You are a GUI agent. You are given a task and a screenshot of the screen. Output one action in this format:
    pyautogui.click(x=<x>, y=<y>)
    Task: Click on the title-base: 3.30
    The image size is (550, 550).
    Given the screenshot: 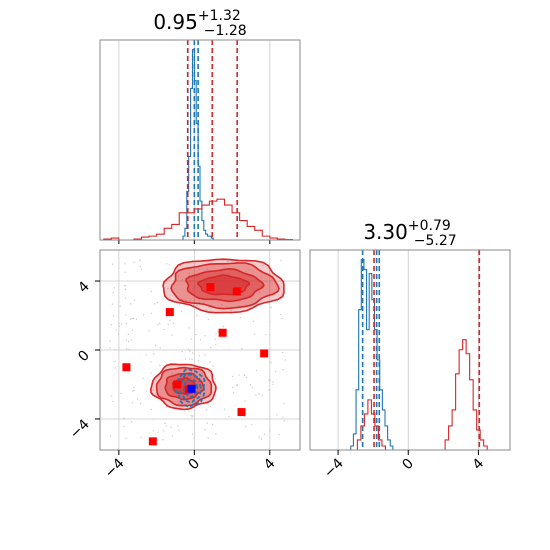 What is the action you would take?
    pyautogui.click(x=385, y=232)
    